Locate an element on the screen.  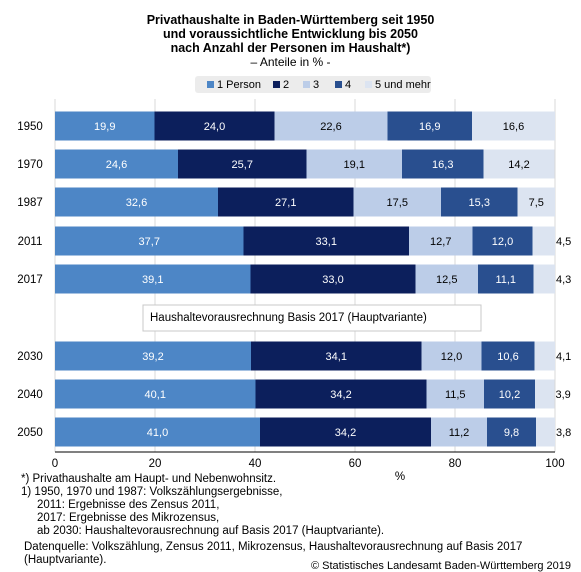
data-label: 34,1 is located at coordinates (336, 357).